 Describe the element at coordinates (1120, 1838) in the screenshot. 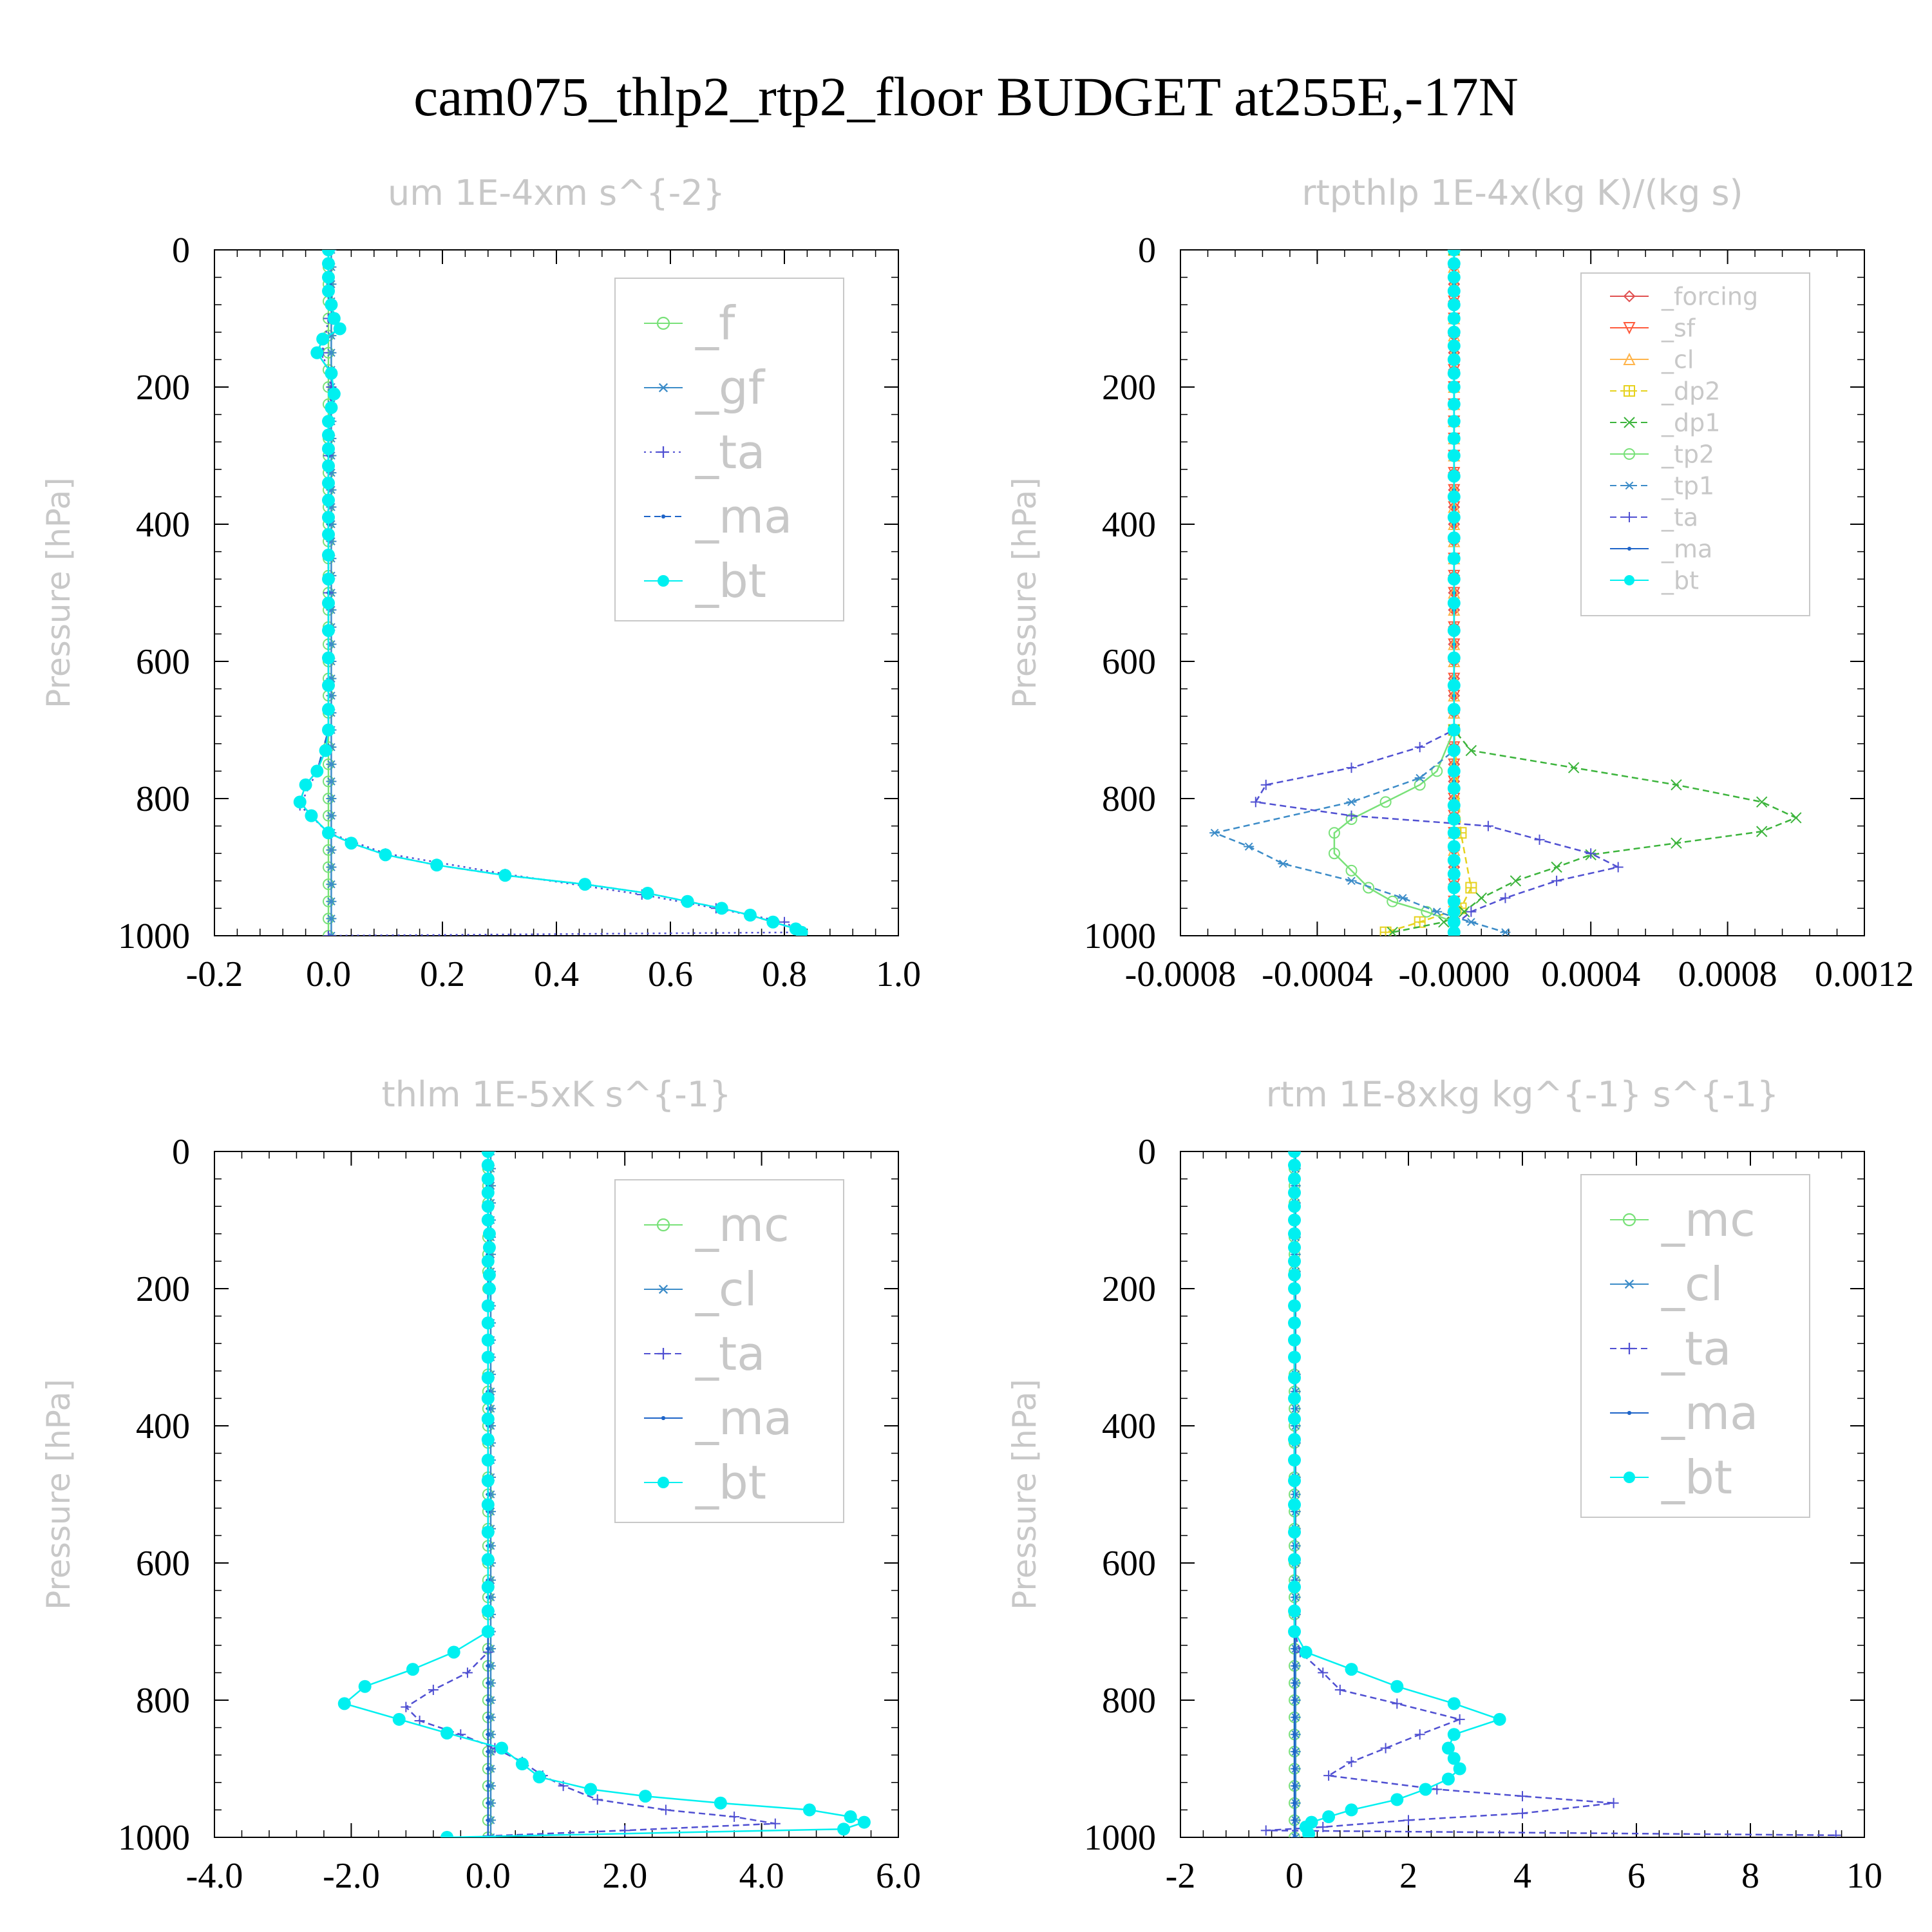

I see `y-tick-label: 1000` at that location.